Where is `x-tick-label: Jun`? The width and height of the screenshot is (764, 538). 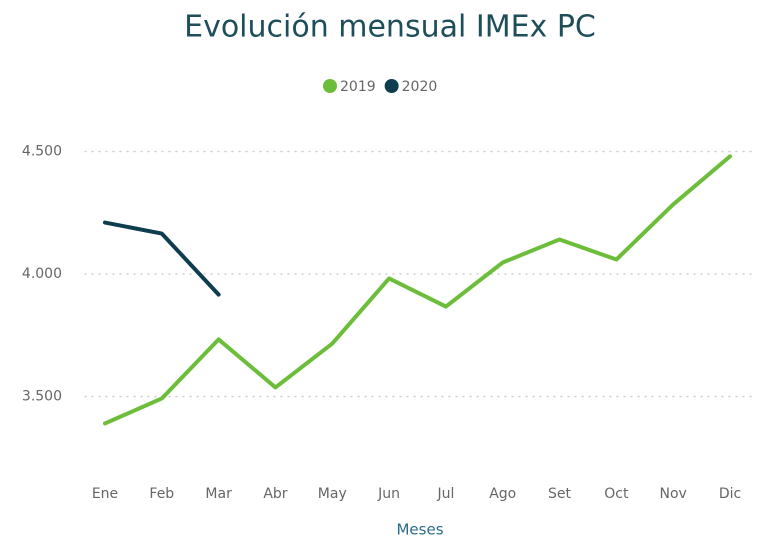
x-tick-label: Jun is located at coordinates (388, 494).